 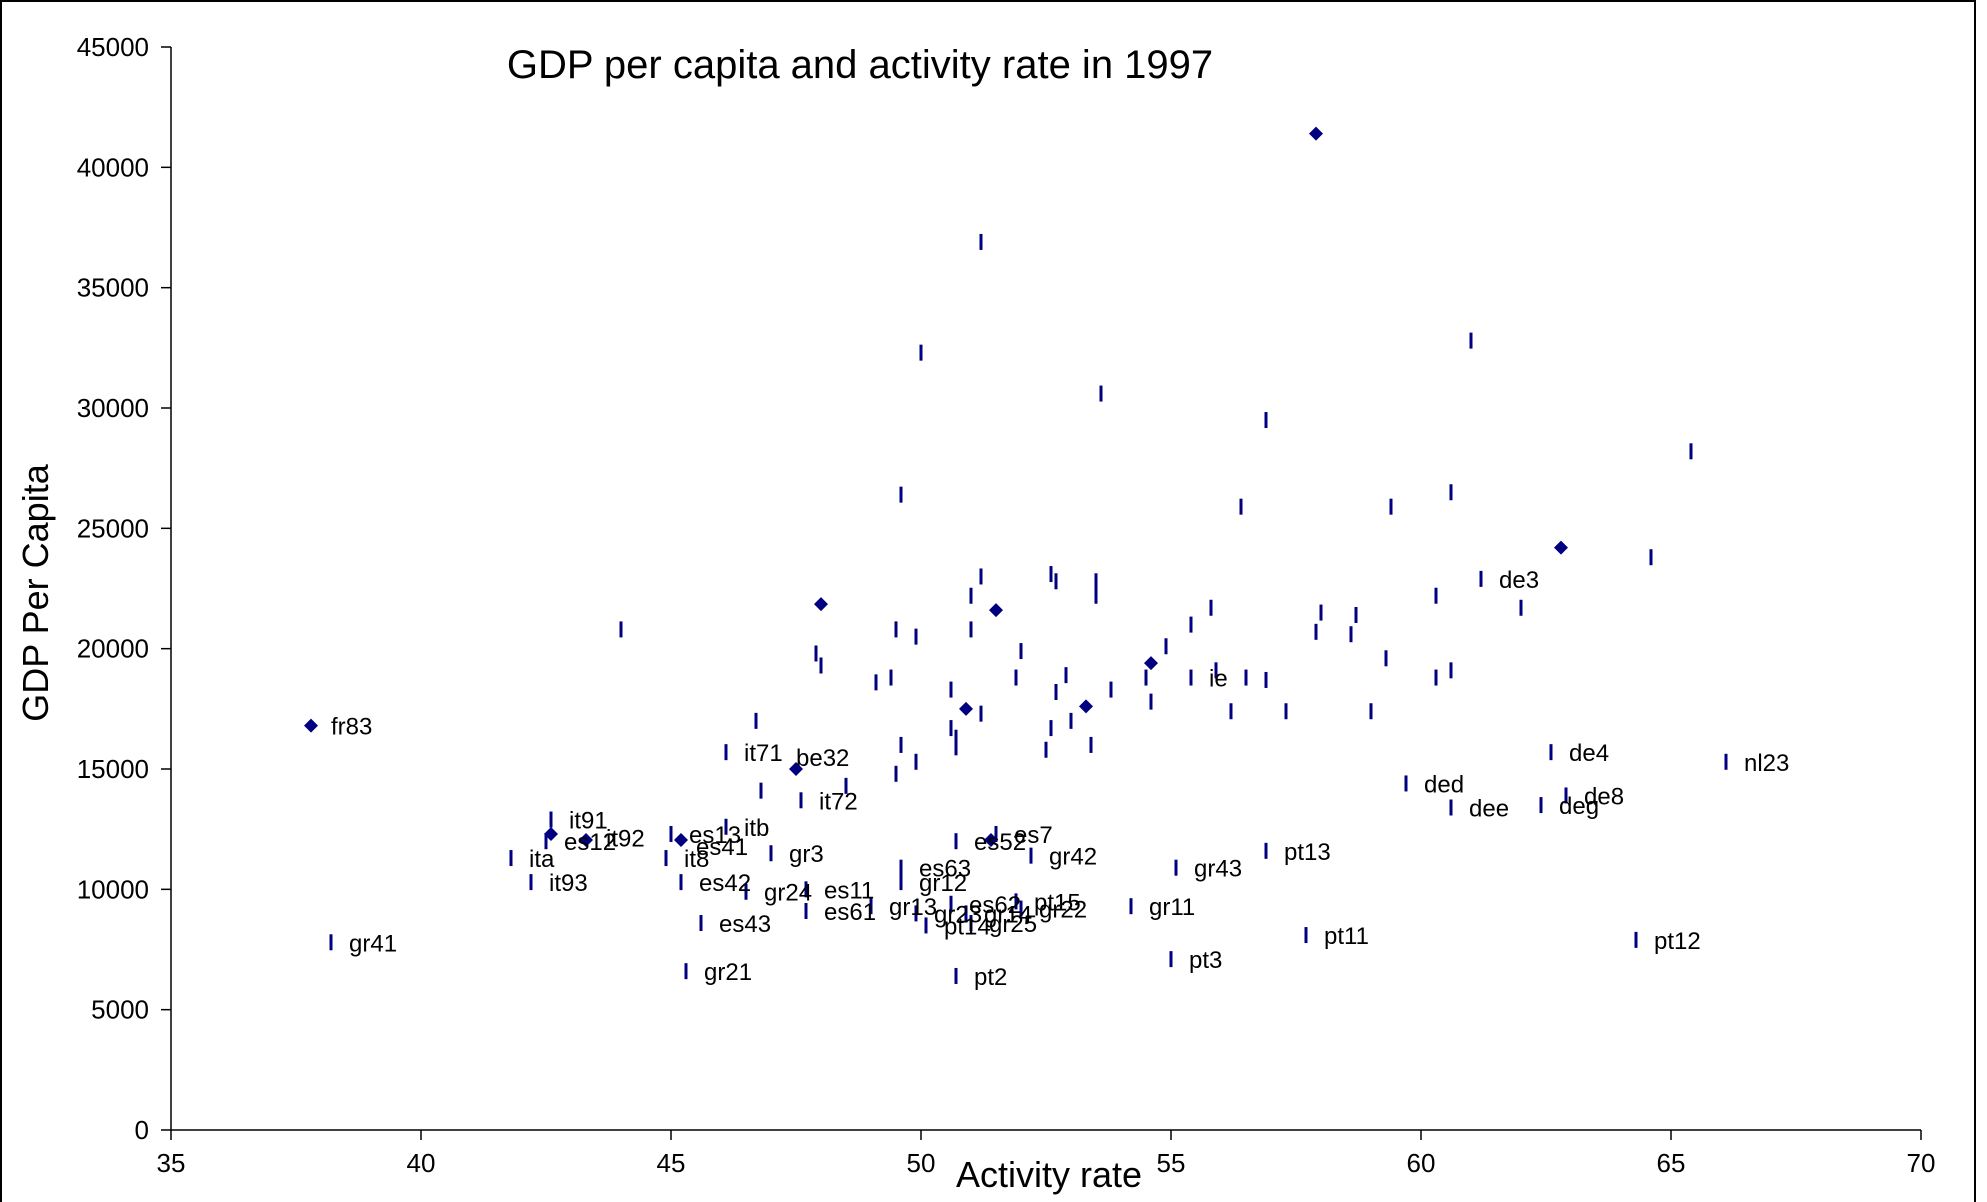 What do you see at coordinates (1677, 941) in the screenshot?
I see `point-label: pt12` at bounding box center [1677, 941].